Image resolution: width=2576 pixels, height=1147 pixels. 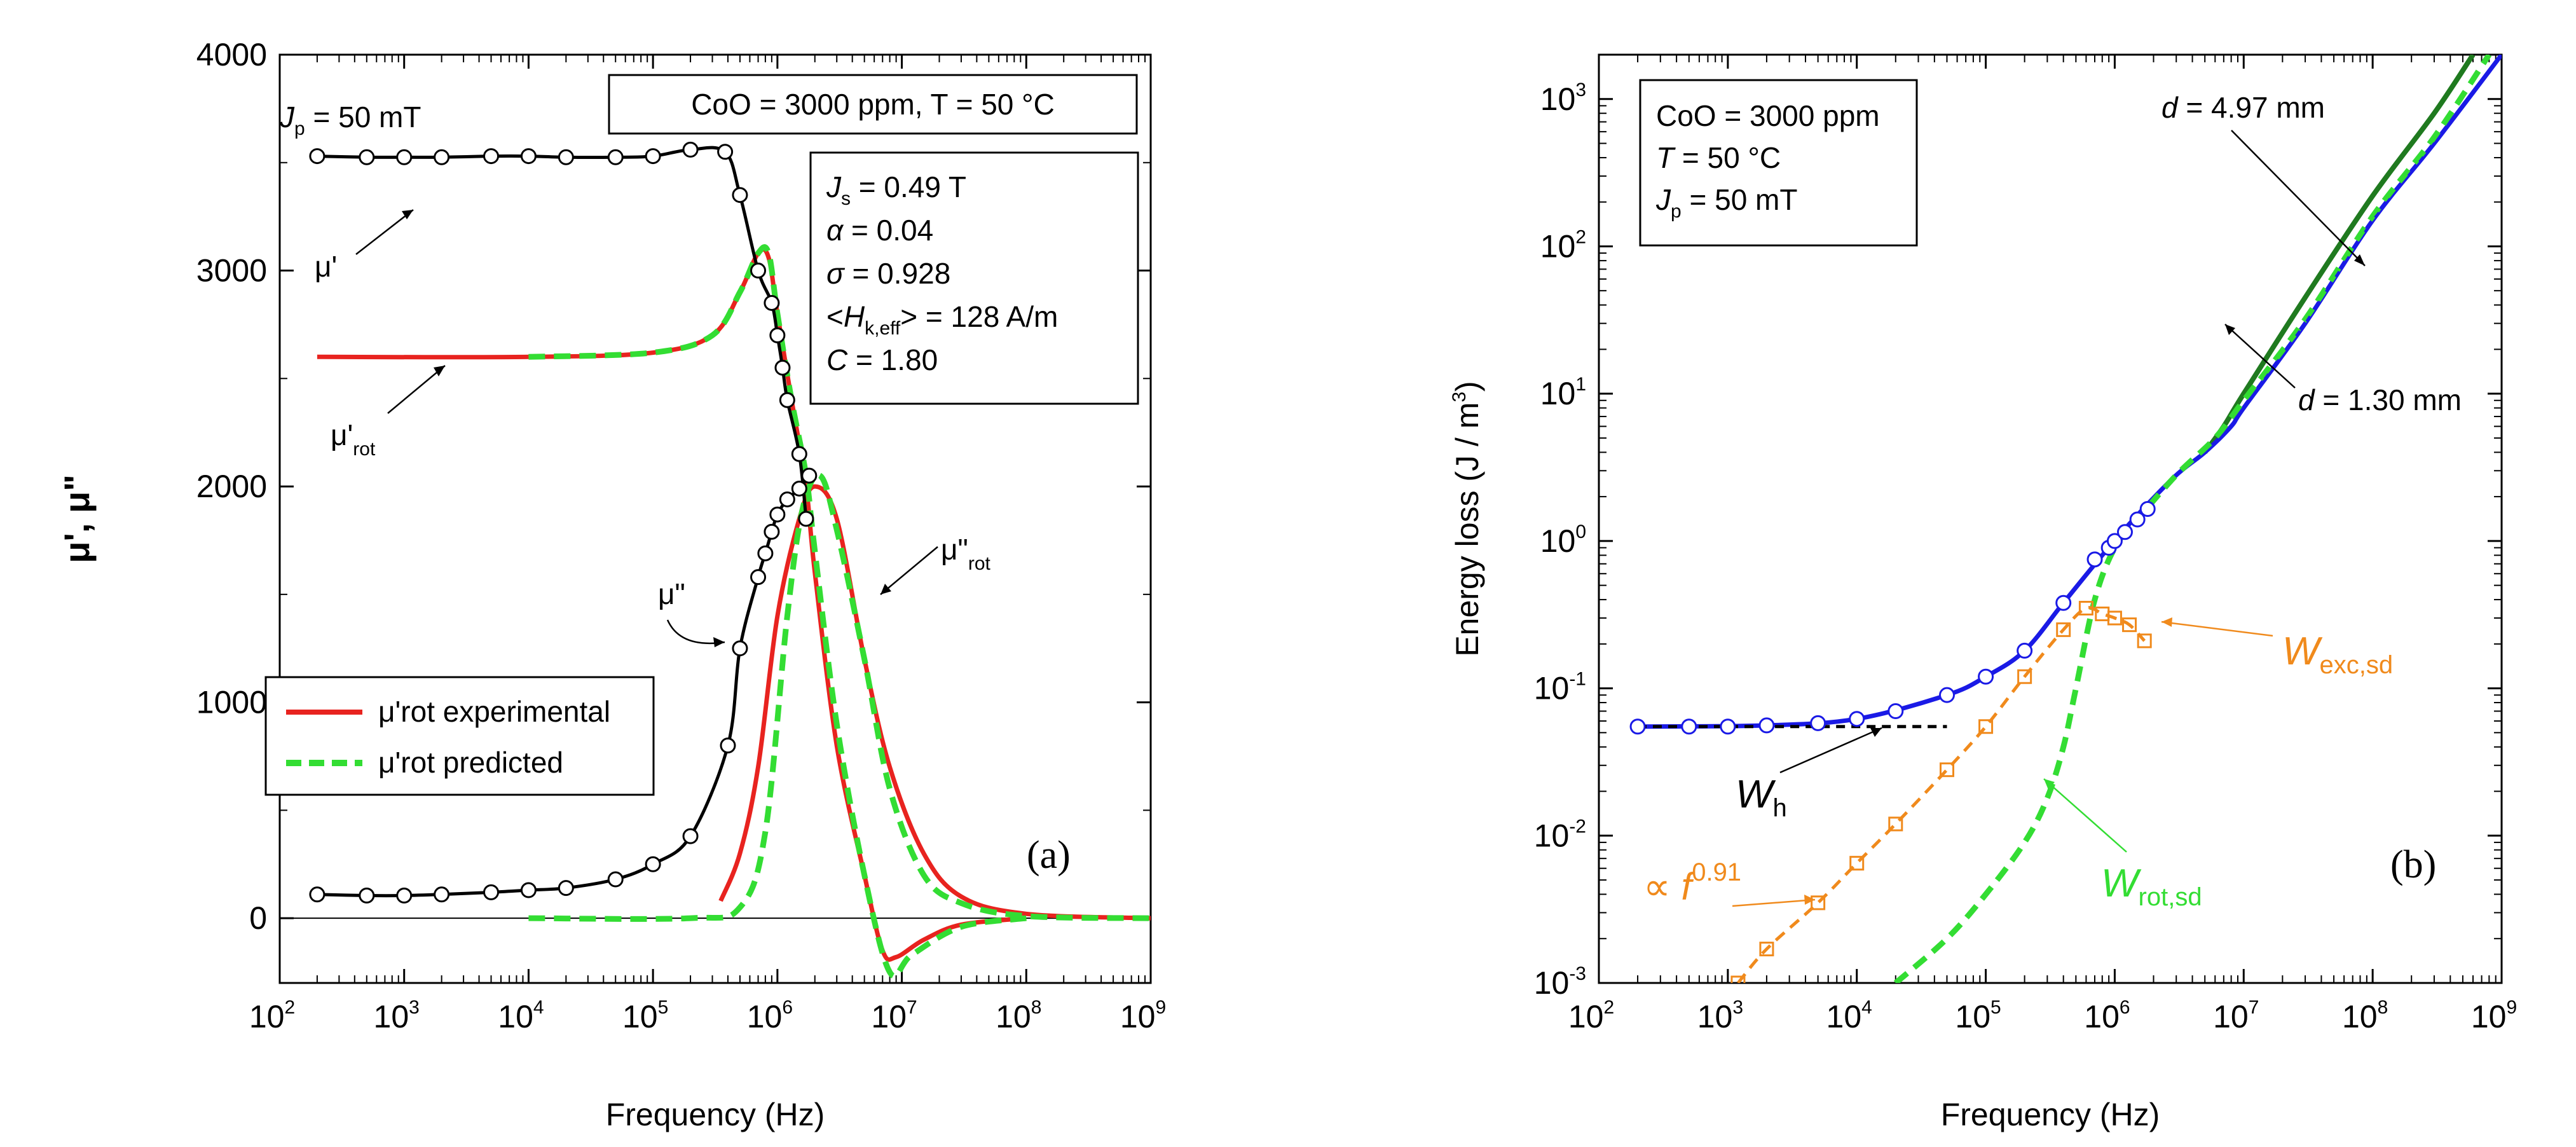 What do you see at coordinates (2050, 1114) in the screenshot?
I see `panel-b-x-axis-title: Frequency (Hz)` at bounding box center [2050, 1114].